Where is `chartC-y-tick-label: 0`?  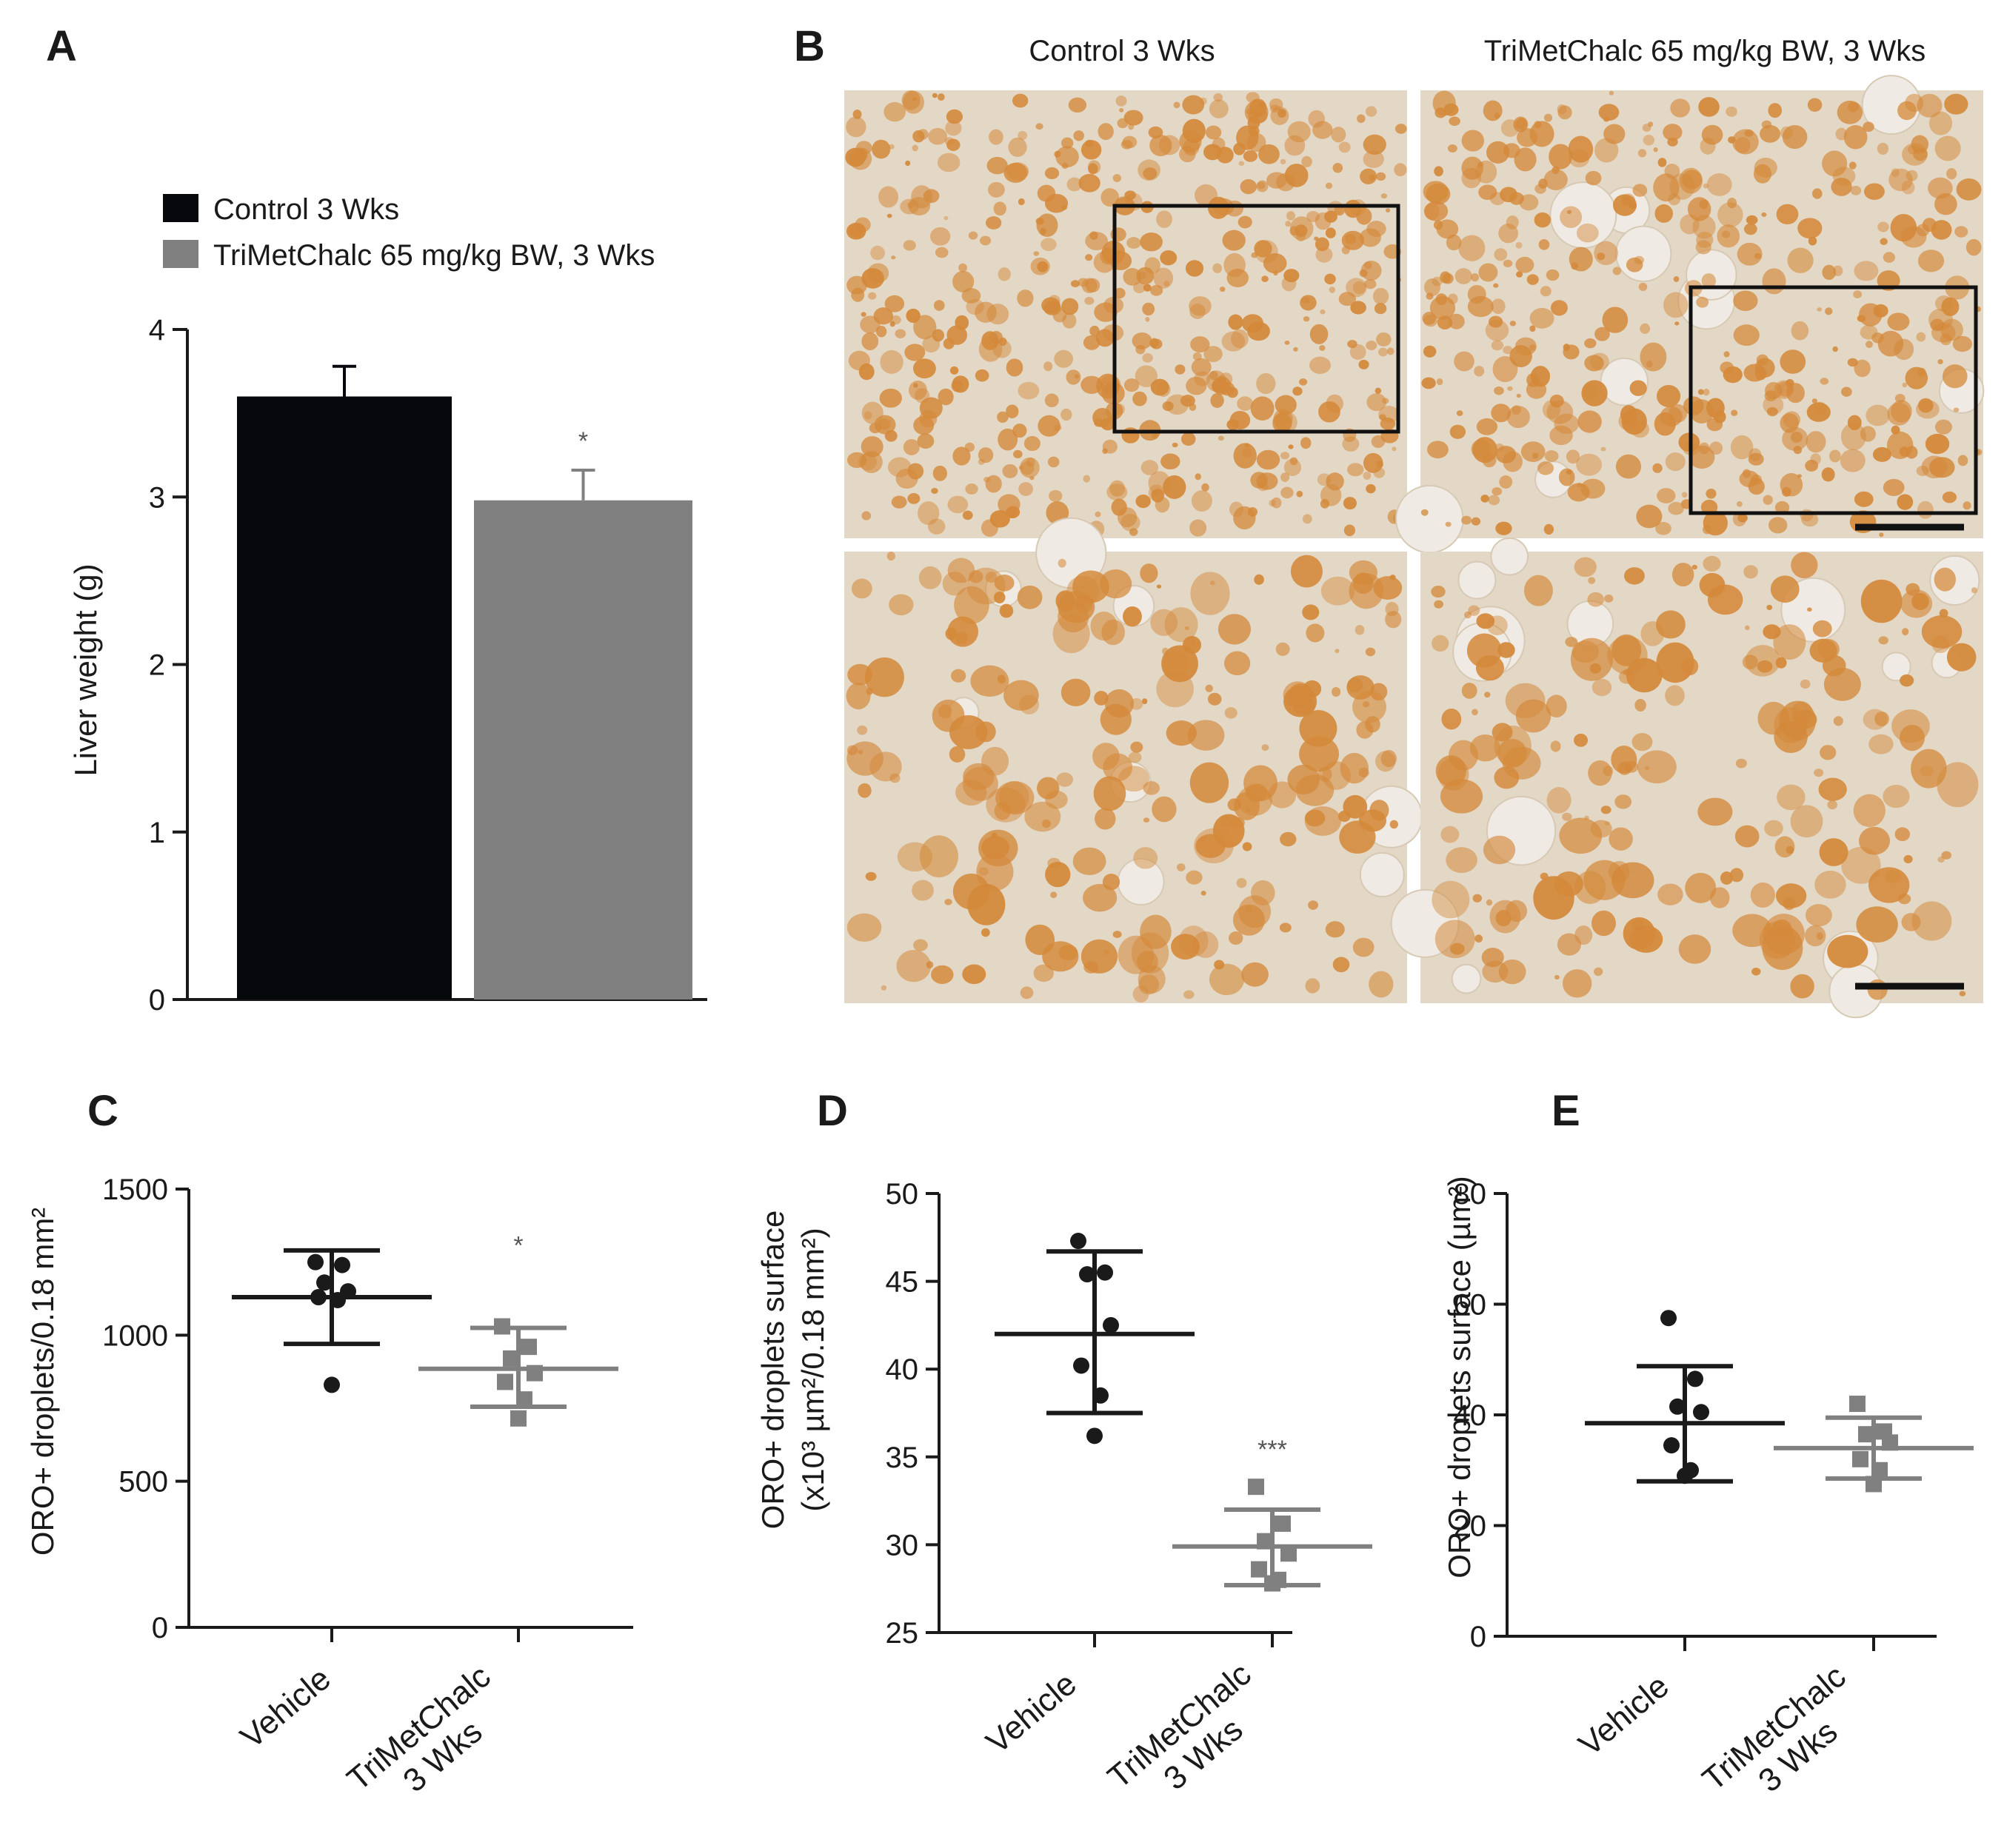
chartC-y-tick-label: 0 is located at coordinates (160, 1628).